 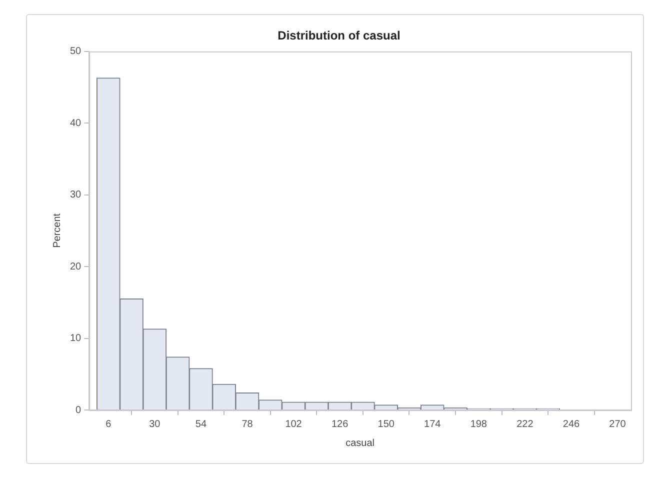 I want to click on x-tick-label: 174, so click(x=433, y=424).